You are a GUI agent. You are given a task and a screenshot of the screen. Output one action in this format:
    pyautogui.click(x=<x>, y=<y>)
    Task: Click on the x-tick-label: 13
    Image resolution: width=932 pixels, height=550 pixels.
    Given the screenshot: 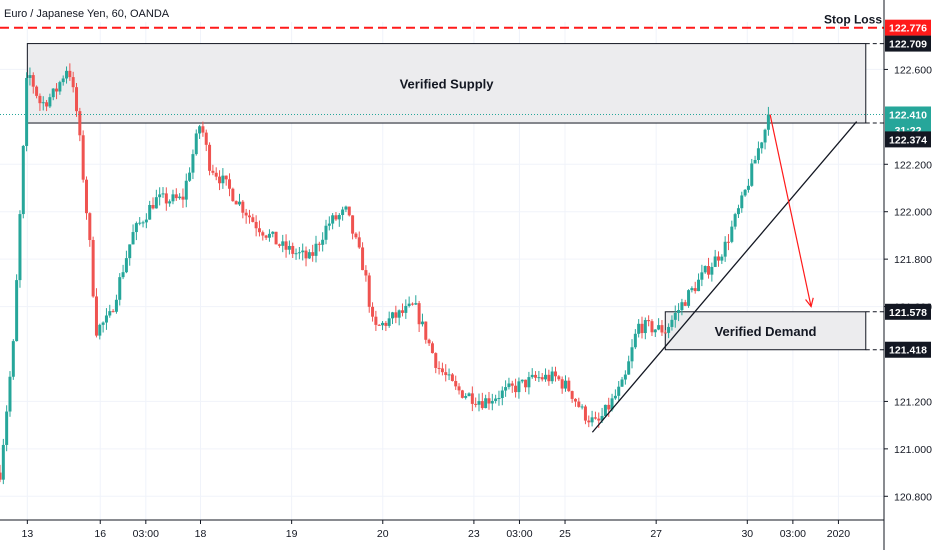 What is the action you would take?
    pyautogui.click(x=27, y=534)
    